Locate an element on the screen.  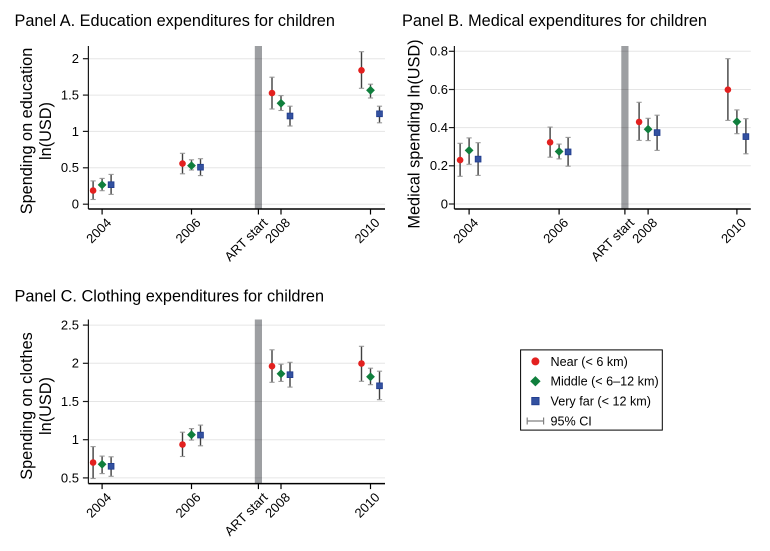
svg-text: Near (< 6 km) is located at coordinates (589, 362).